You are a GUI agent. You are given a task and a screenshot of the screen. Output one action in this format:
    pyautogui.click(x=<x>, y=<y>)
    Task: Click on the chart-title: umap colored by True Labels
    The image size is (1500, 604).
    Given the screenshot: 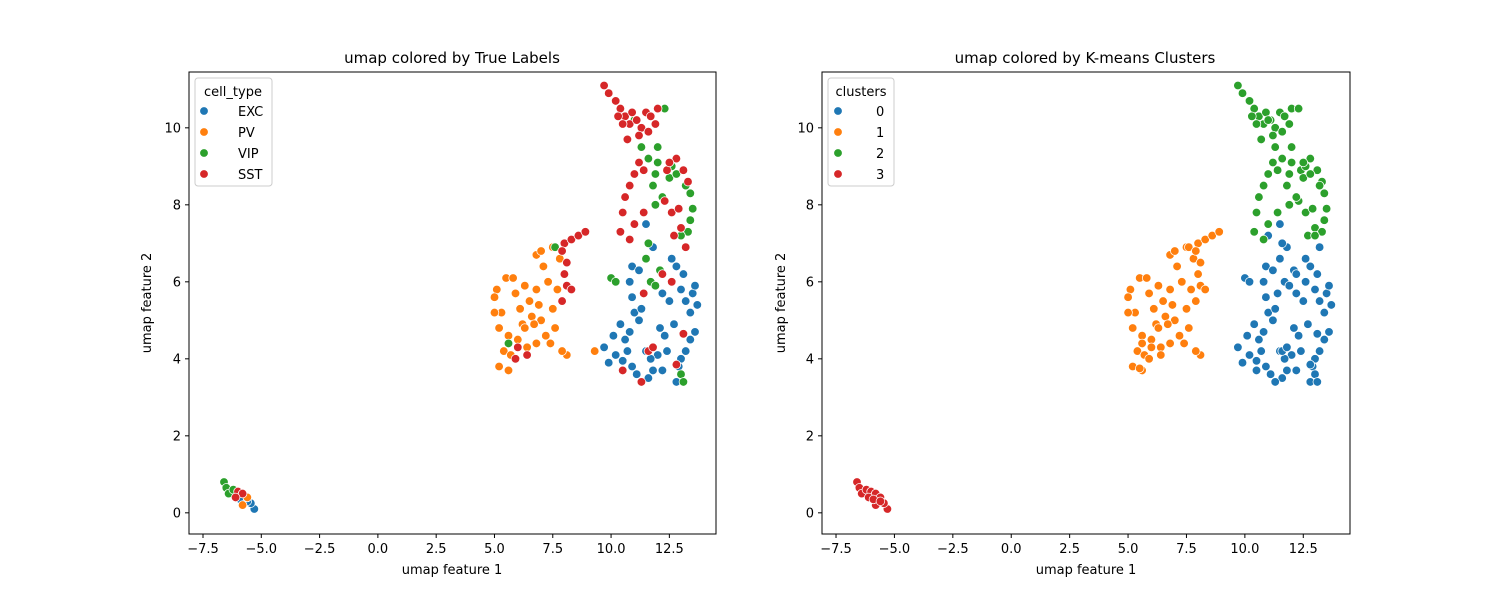 What is the action you would take?
    pyautogui.click(x=452, y=58)
    